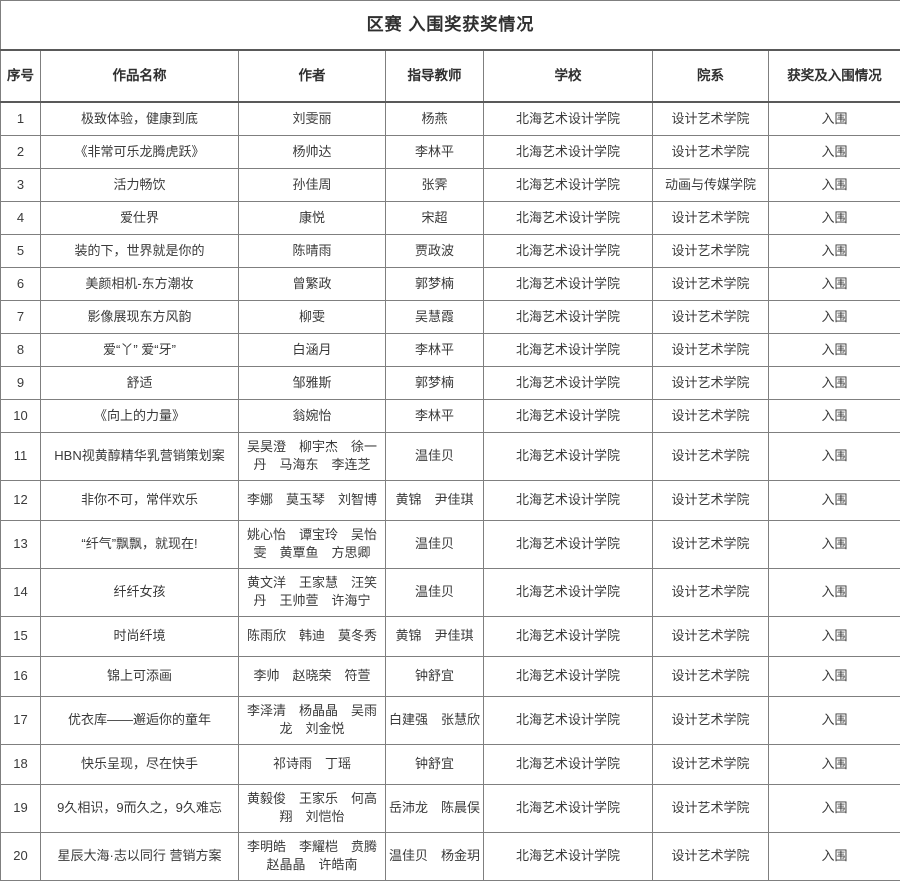 The height and width of the screenshot is (881, 900). I want to click on table-row: 6 美颜相机-东方潮妆 曾繁政 郭梦楠 北海艺术设计学院 设计艺术学院 入围, so click(450, 283).